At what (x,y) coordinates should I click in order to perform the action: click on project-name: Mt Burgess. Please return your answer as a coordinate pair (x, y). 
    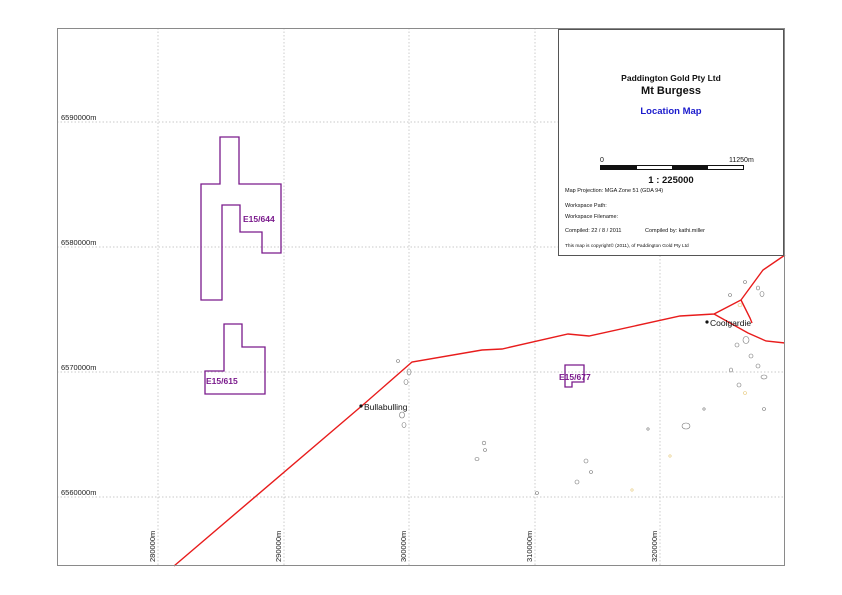
    Looking at the image, I should click on (671, 91).